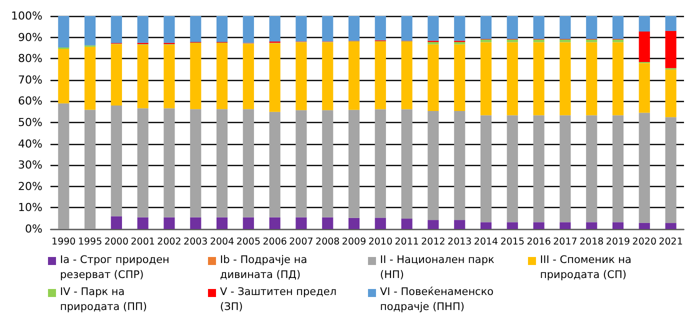  I want to click on x-tick-label: 2017, so click(565, 242).